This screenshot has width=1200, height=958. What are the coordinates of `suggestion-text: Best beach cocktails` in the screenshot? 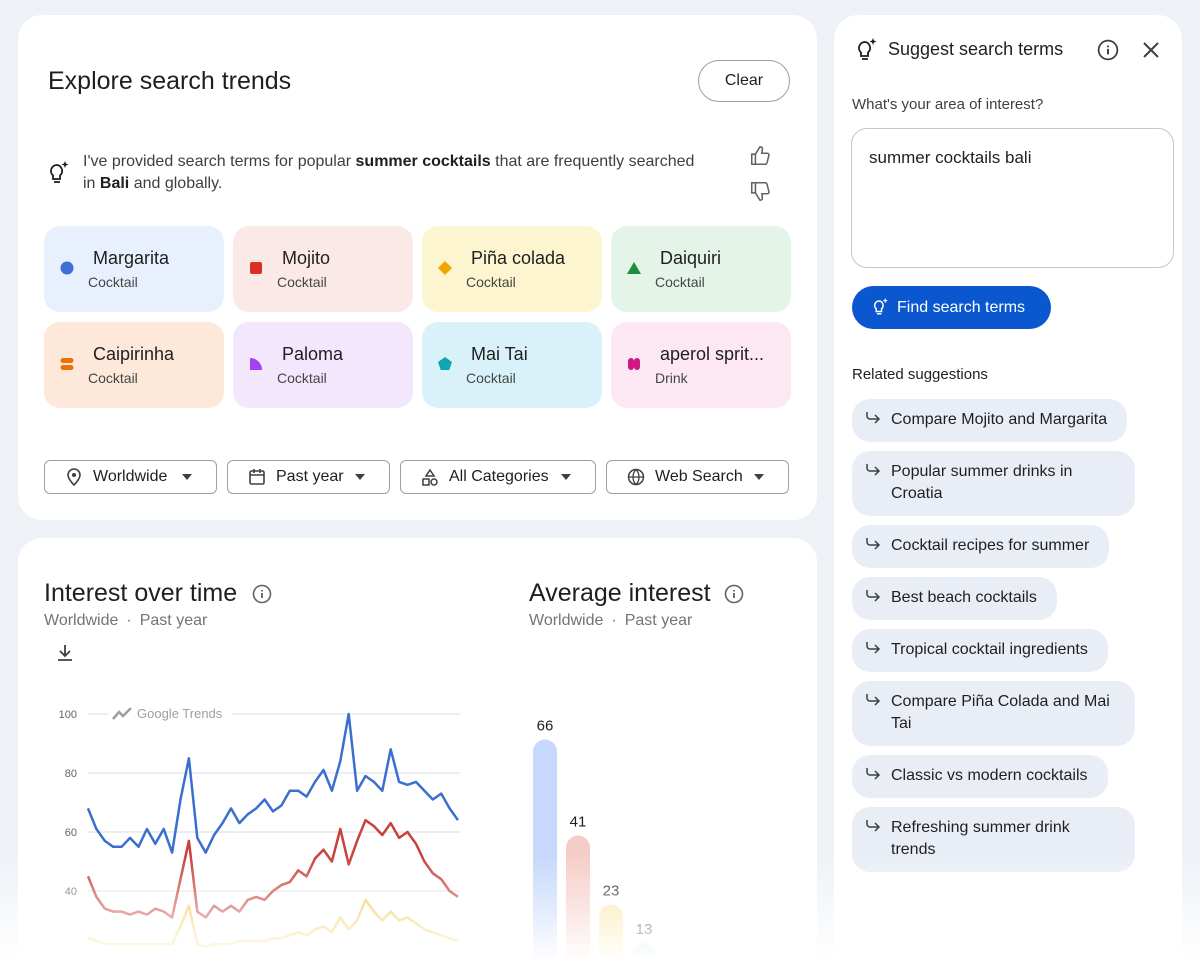 It's located at (964, 597).